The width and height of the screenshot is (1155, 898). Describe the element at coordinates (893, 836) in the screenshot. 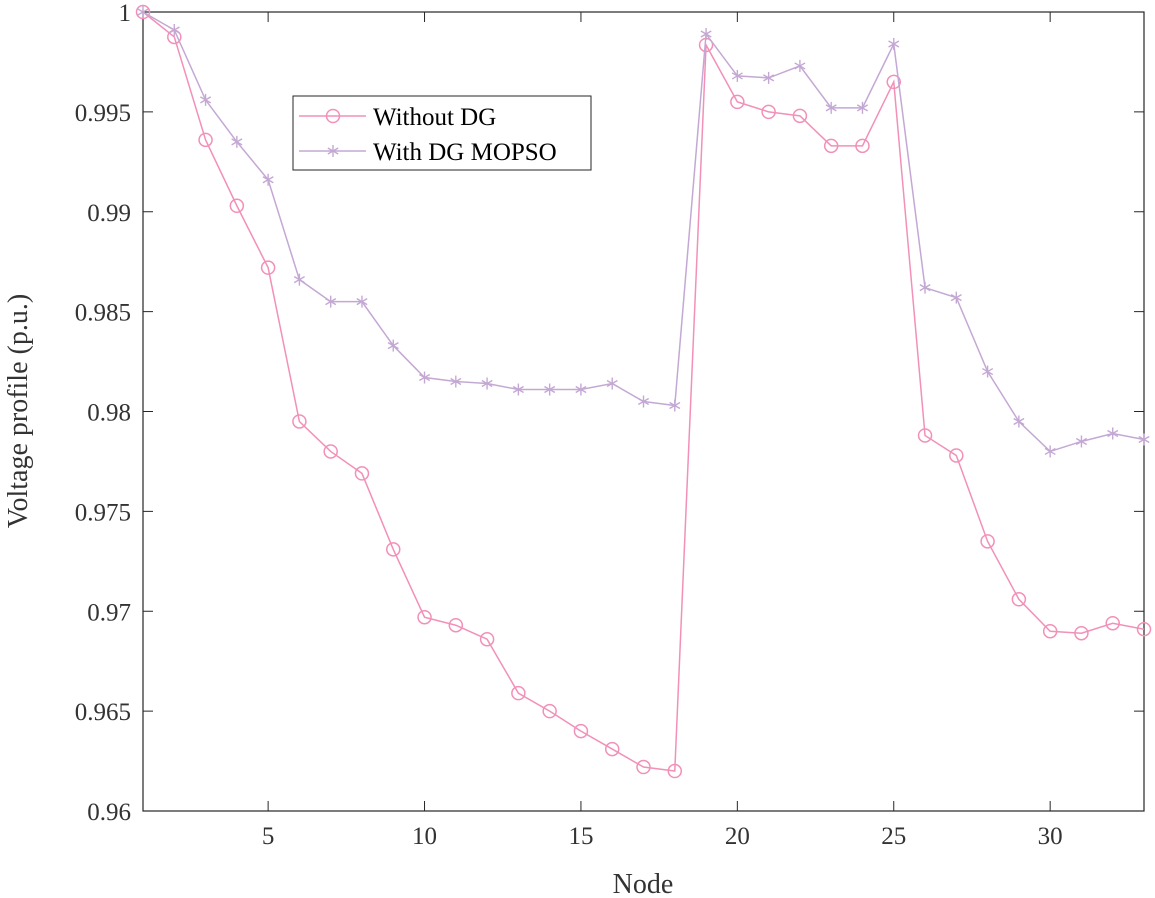

I see `x-tick-label: 25` at that location.